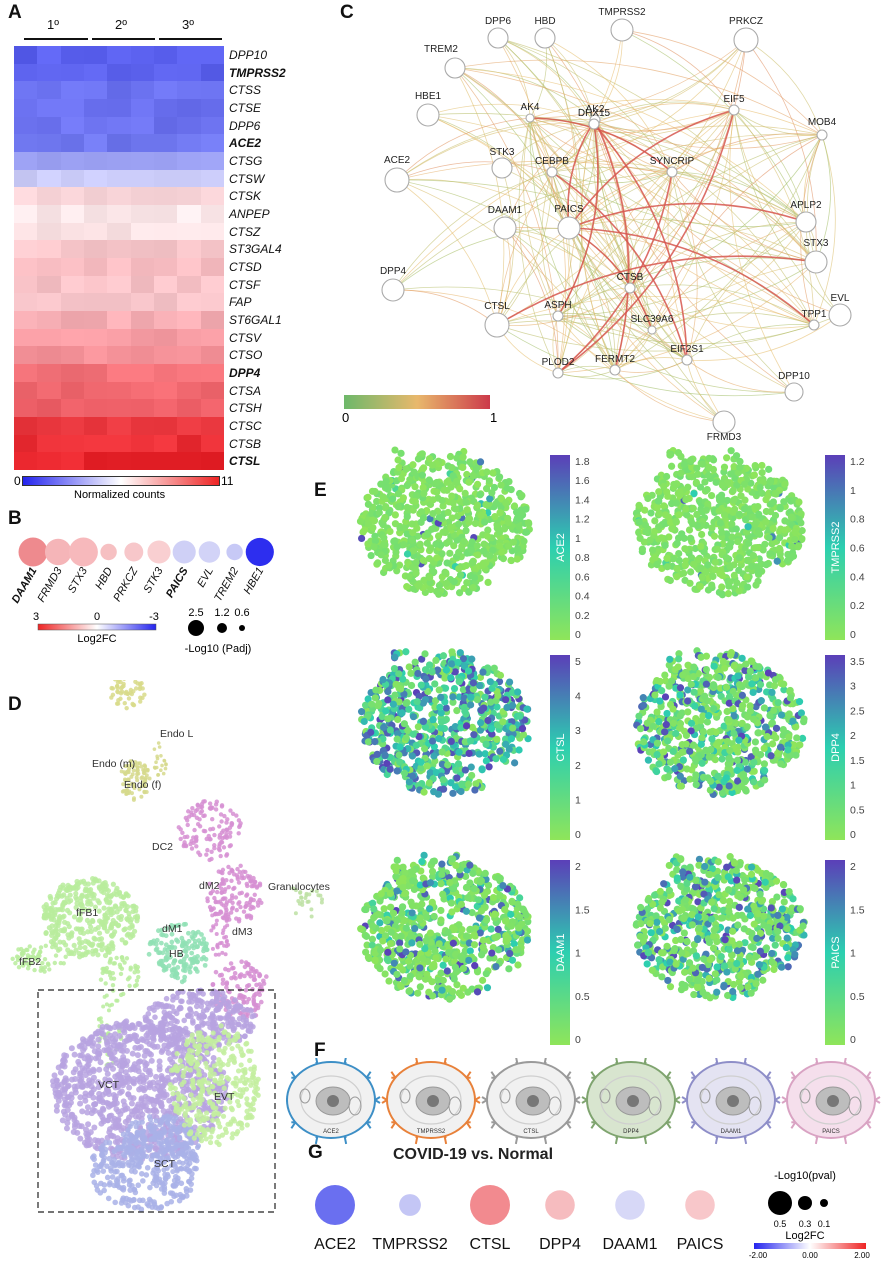 The image size is (886, 1261). I want to click on heatmap-gene-label: ST3GAL4, so click(255, 249).